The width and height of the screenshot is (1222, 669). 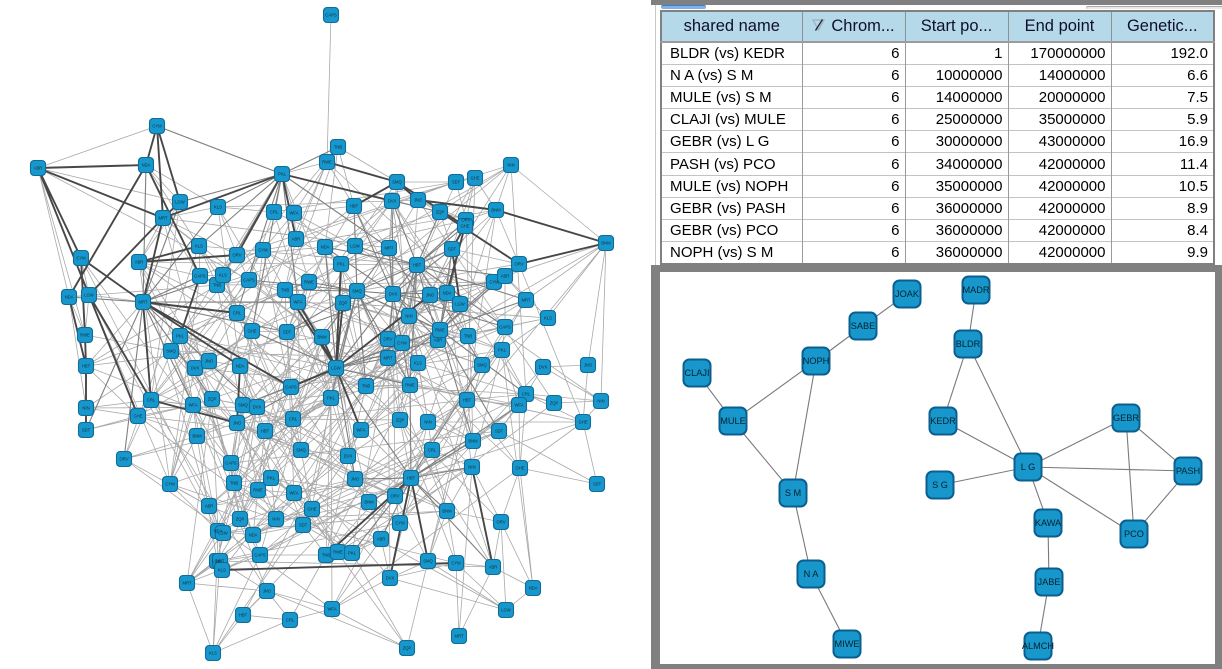 What do you see at coordinates (1038, 646) in the screenshot?
I see `svg-text: ALMCH` at bounding box center [1038, 646].